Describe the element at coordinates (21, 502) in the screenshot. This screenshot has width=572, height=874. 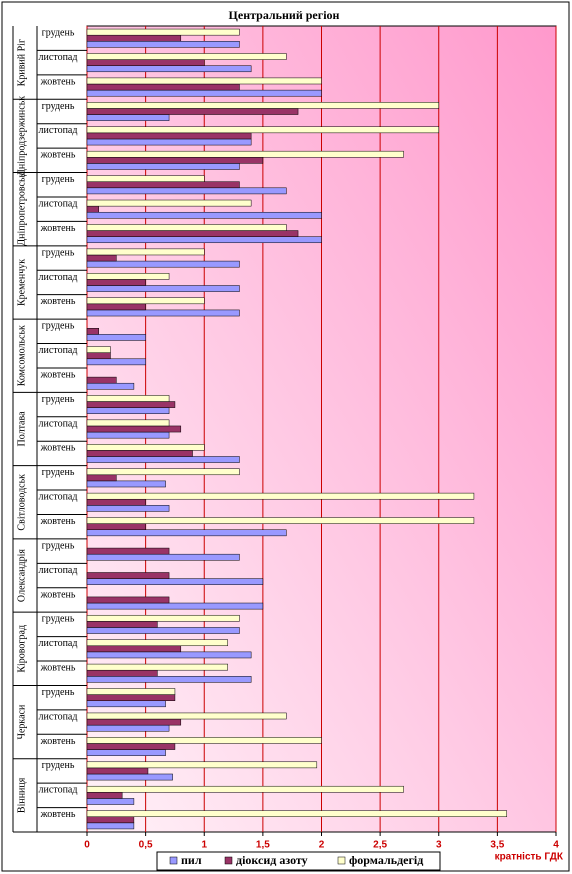
I see `group-label: Світловодськ` at that location.